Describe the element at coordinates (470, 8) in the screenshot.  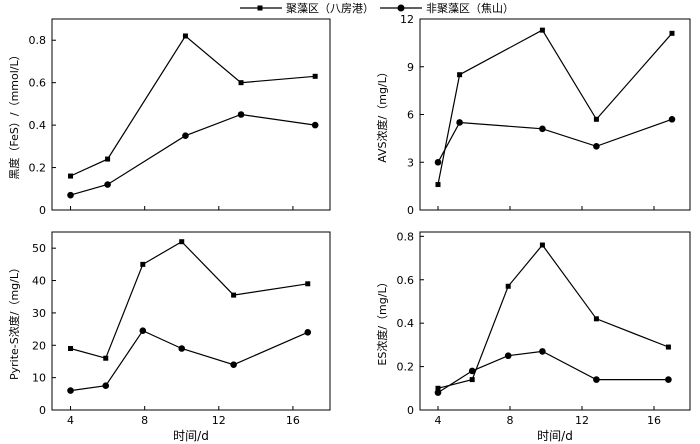
I see `legend-label-1: 非聚藻区（焦山）` at that location.